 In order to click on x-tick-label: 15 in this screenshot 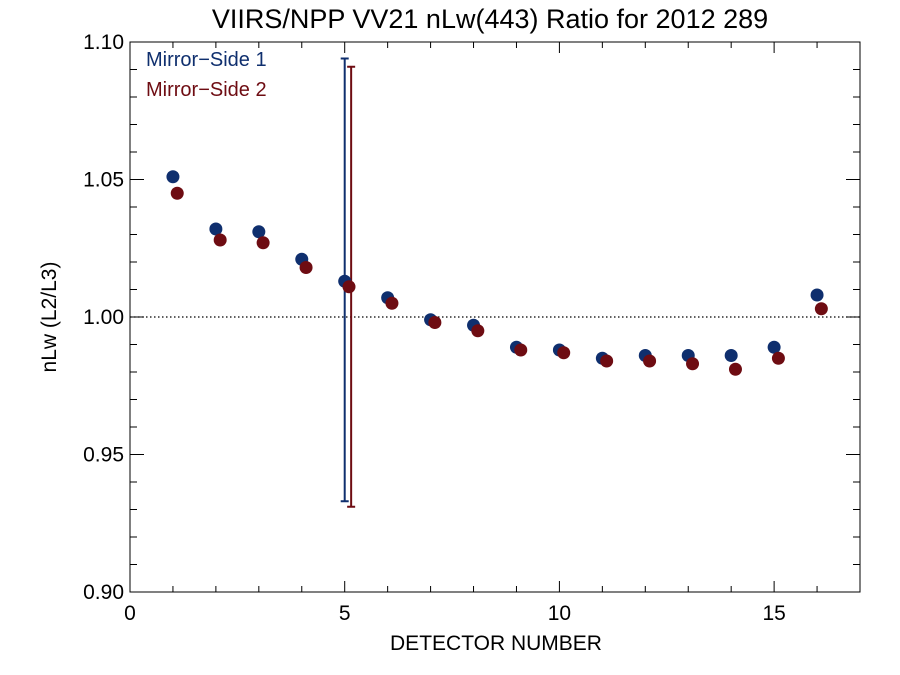, I will do `click(773, 613)`.